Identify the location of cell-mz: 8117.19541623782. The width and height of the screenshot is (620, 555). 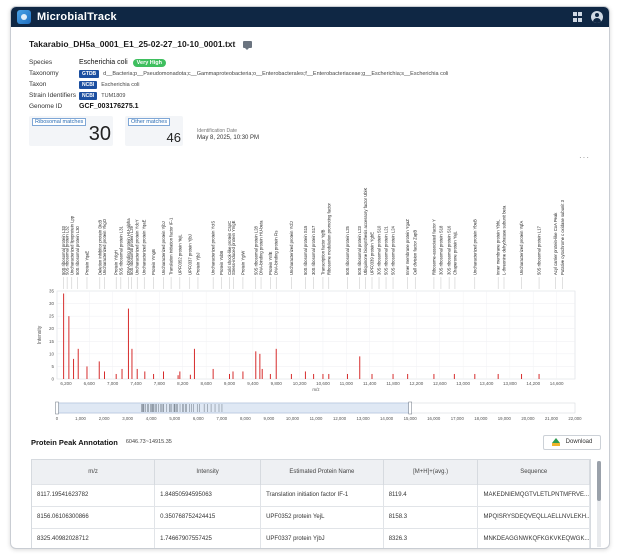
(94, 494).